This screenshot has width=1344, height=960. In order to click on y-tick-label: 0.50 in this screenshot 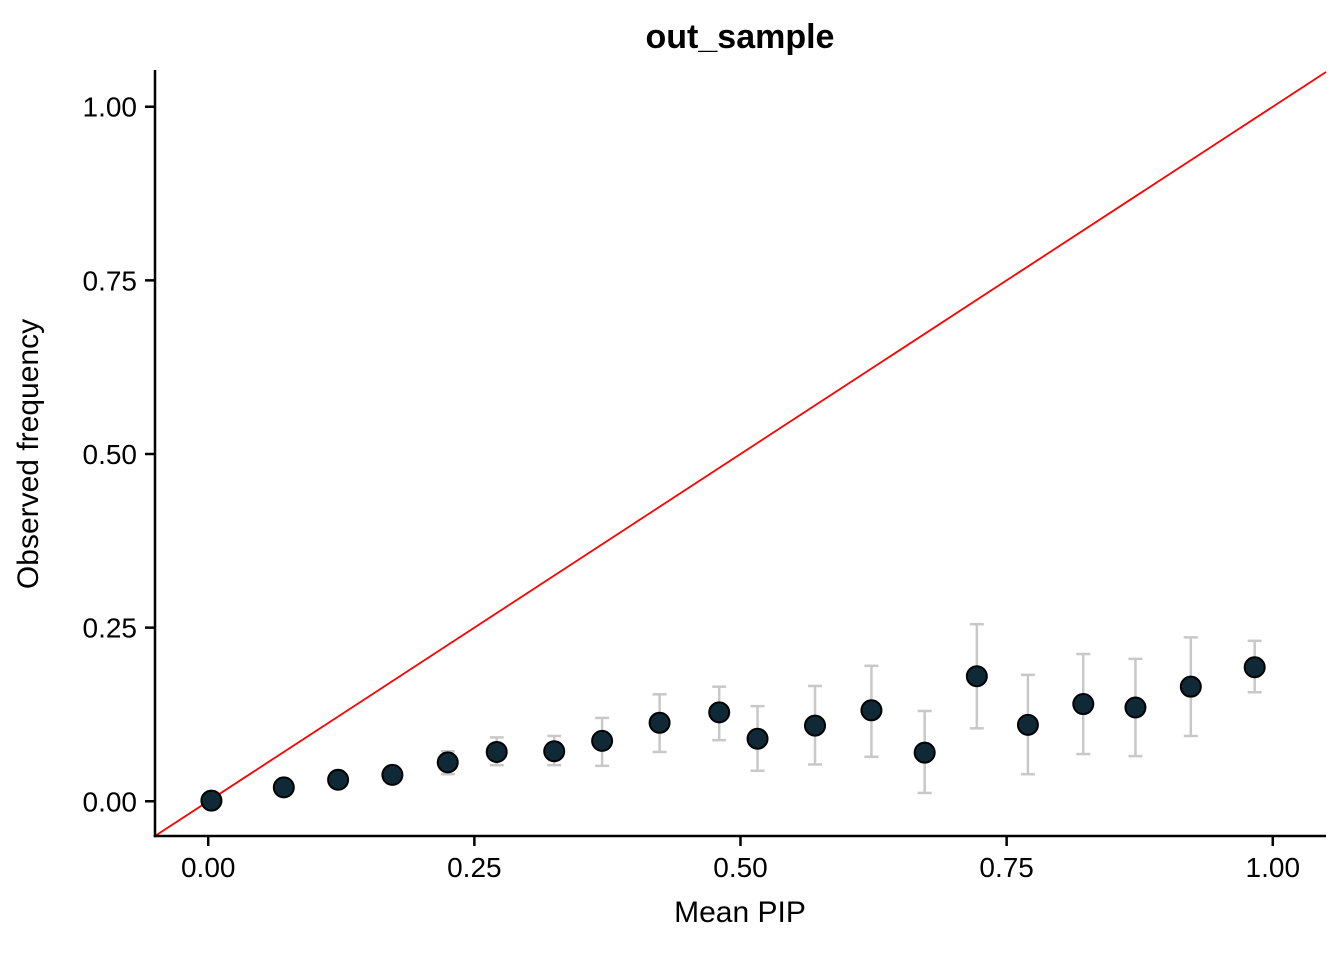, I will do `click(110, 454)`.